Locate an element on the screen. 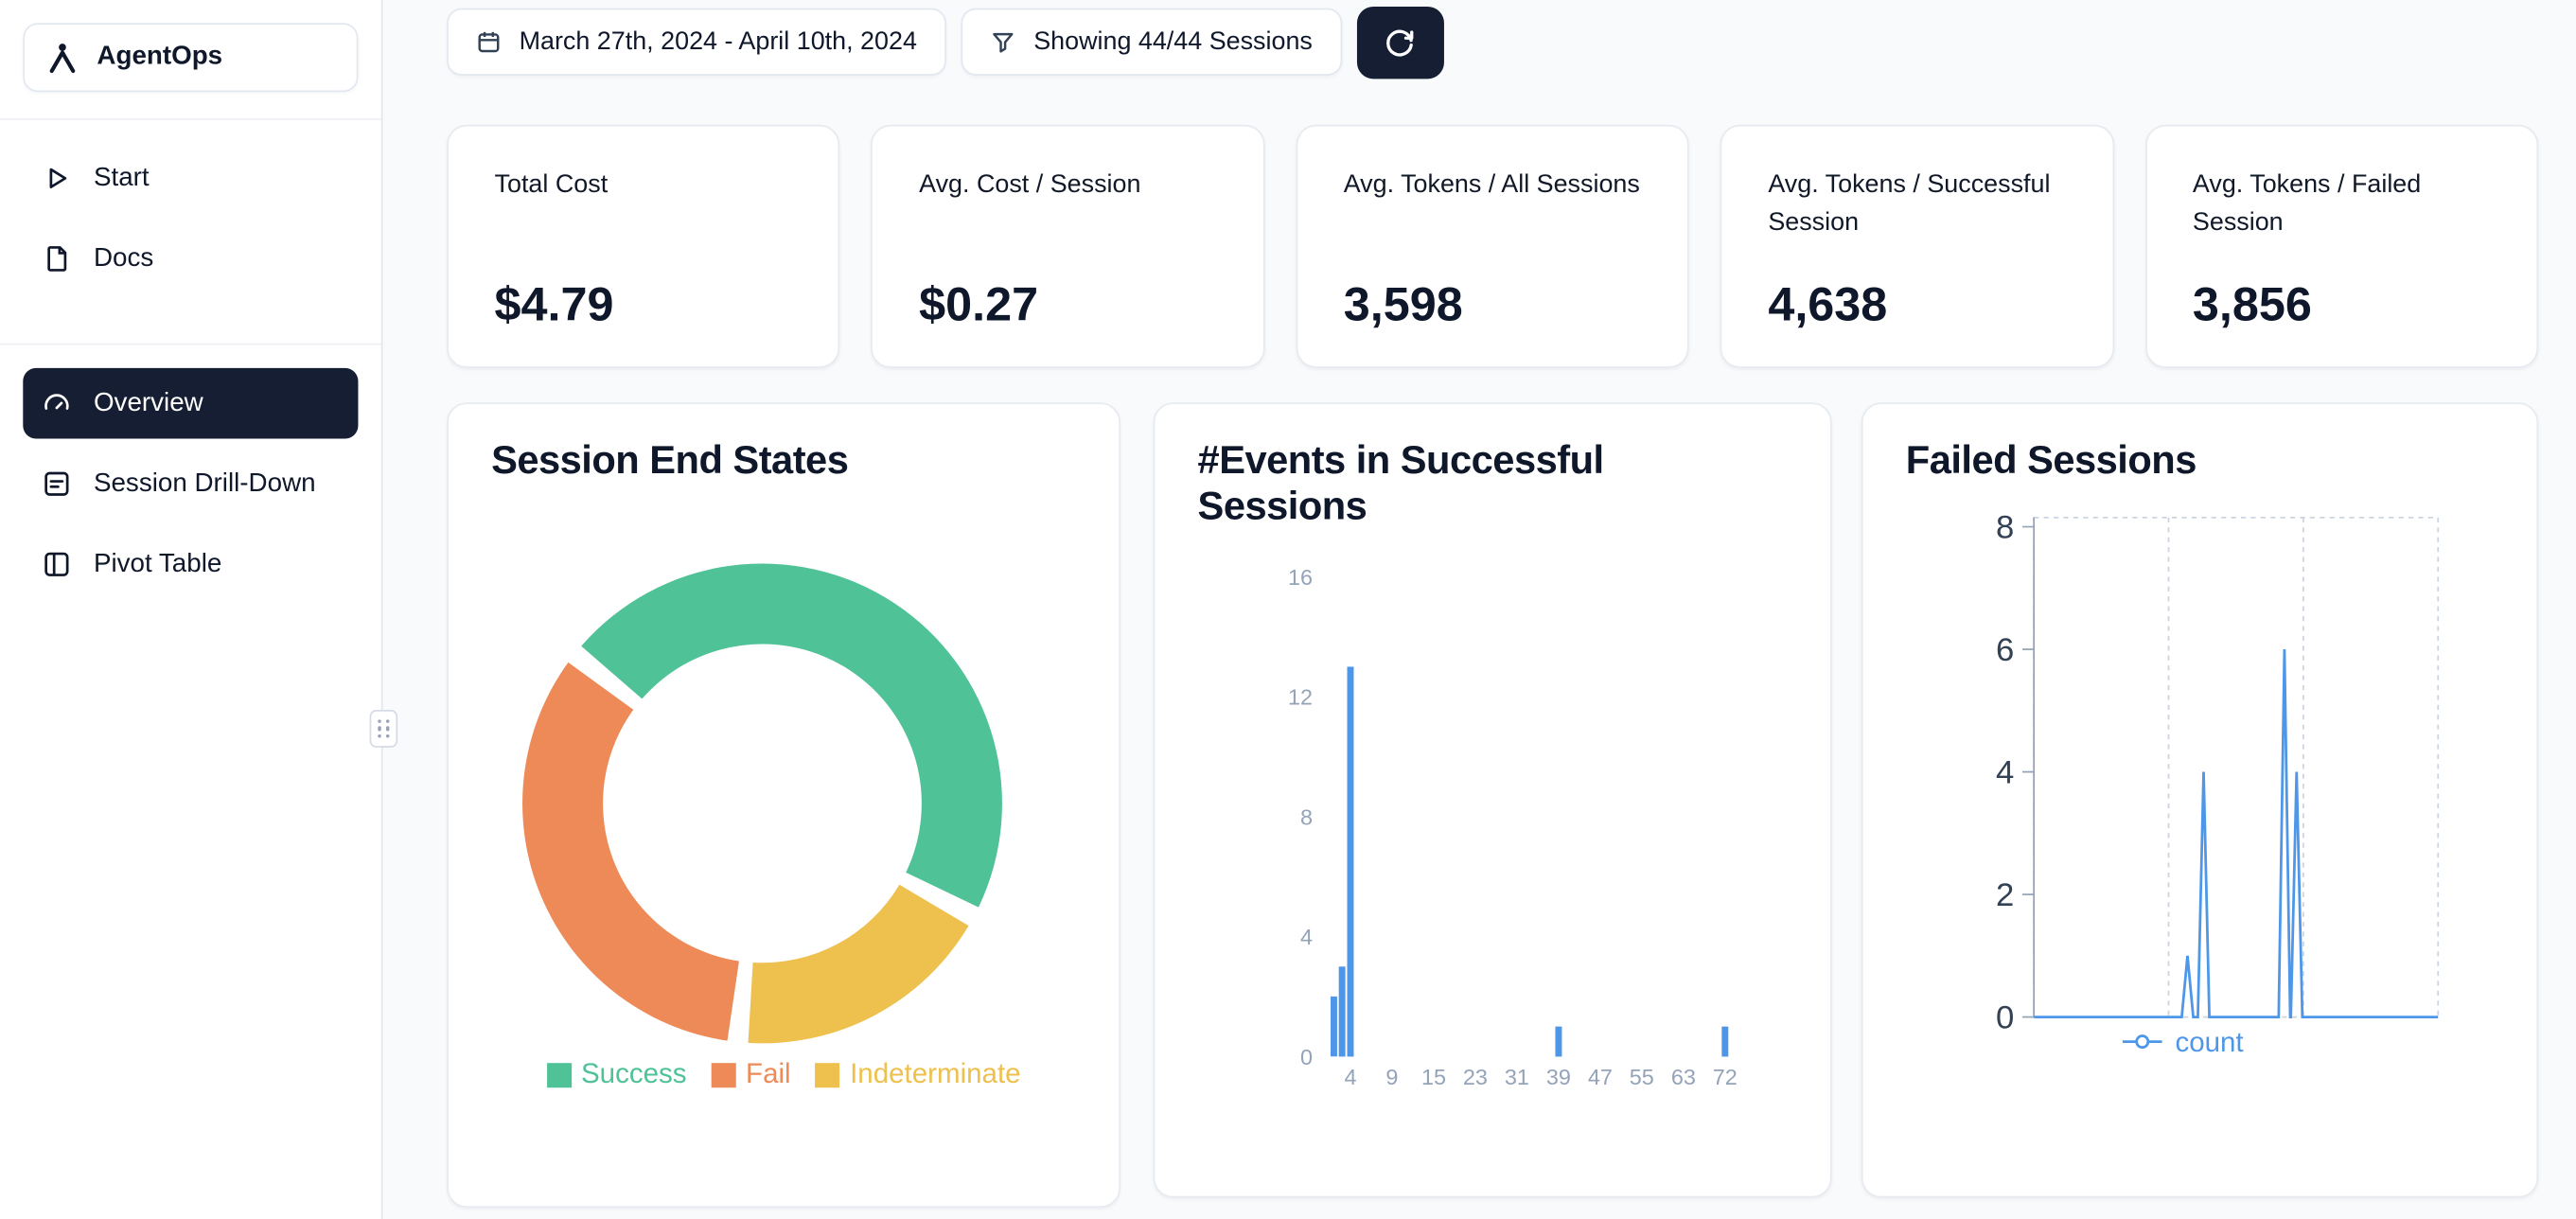 This screenshot has height=1219, width=2576. x-tick-label: 31 is located at coordinates (1517, 1077).